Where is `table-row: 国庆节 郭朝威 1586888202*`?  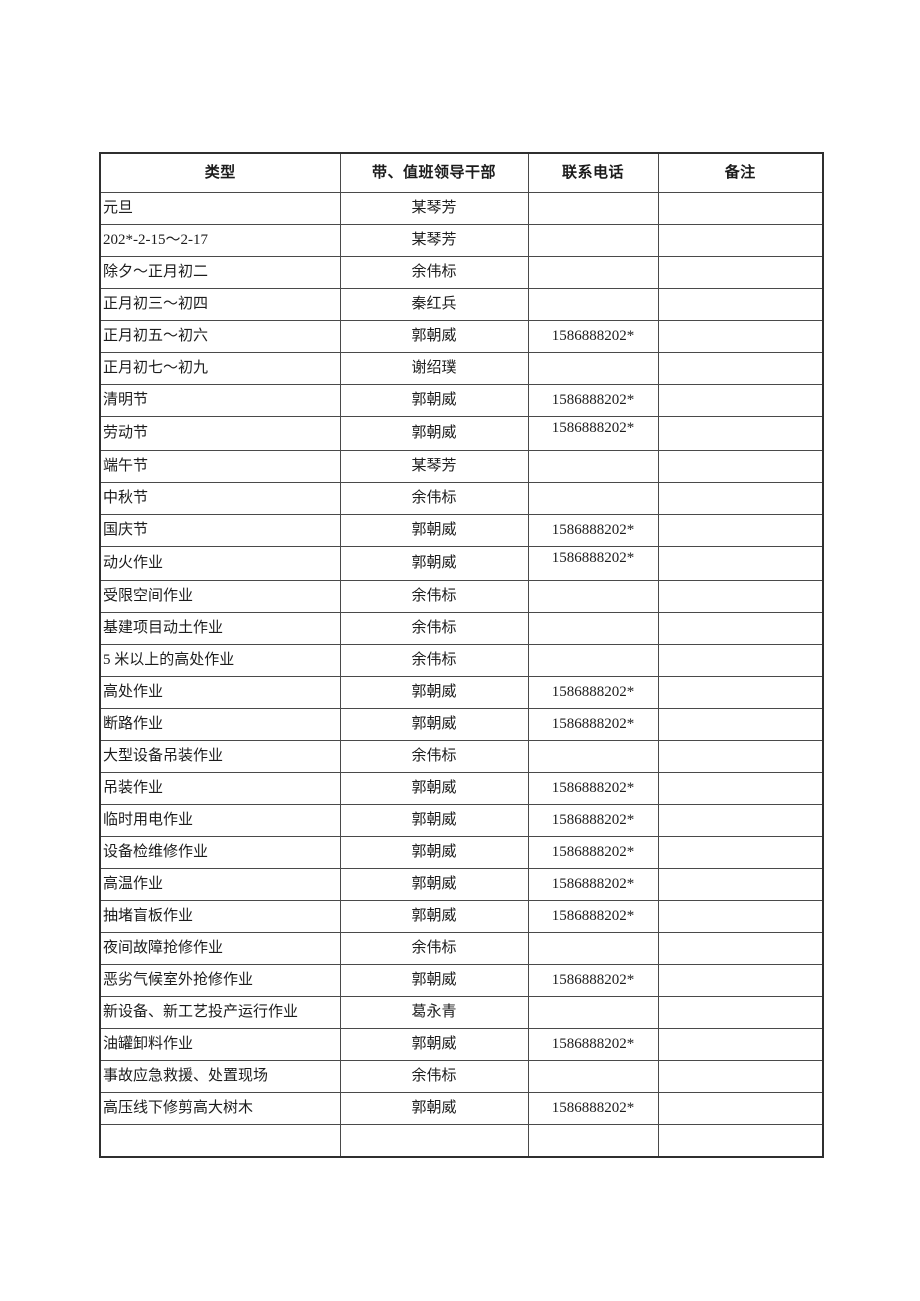
table-row: 国庆节 郭朝威 1586888202* is located at coordinates (461, 530).